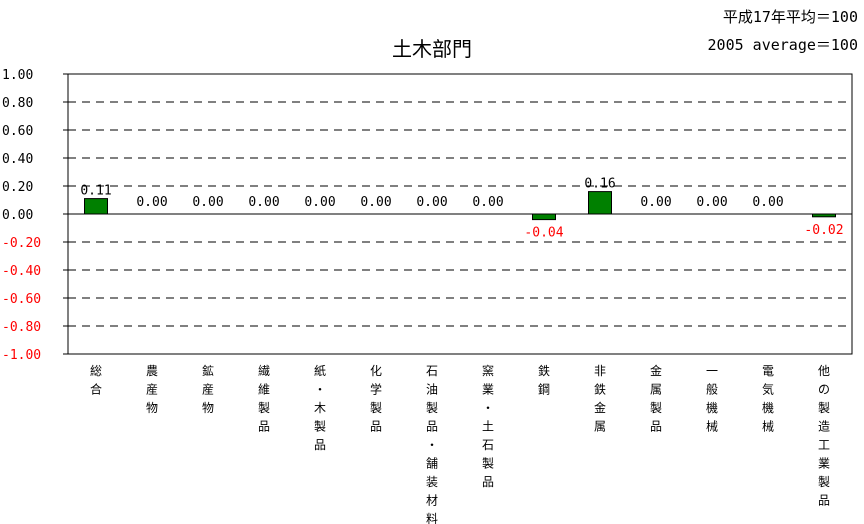  I want to click on base-note-en: 2005 average＝100, so click(783, 45).